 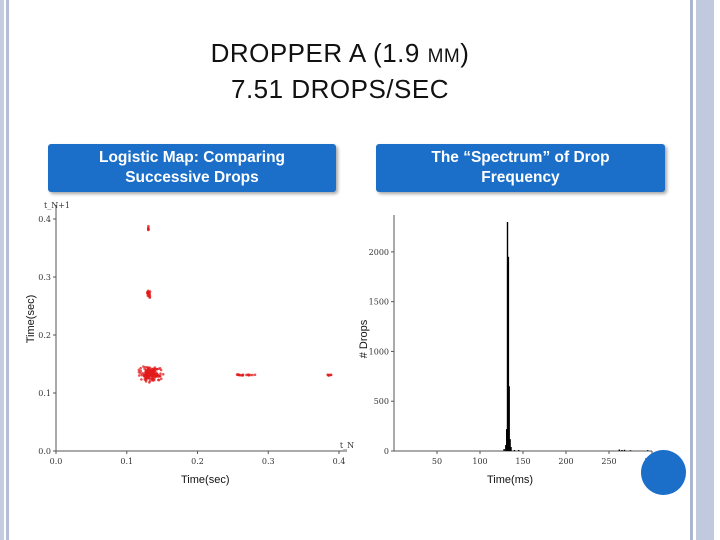 I want to click on histogram-x-tick-label: 250, so click(x=608, y=461).